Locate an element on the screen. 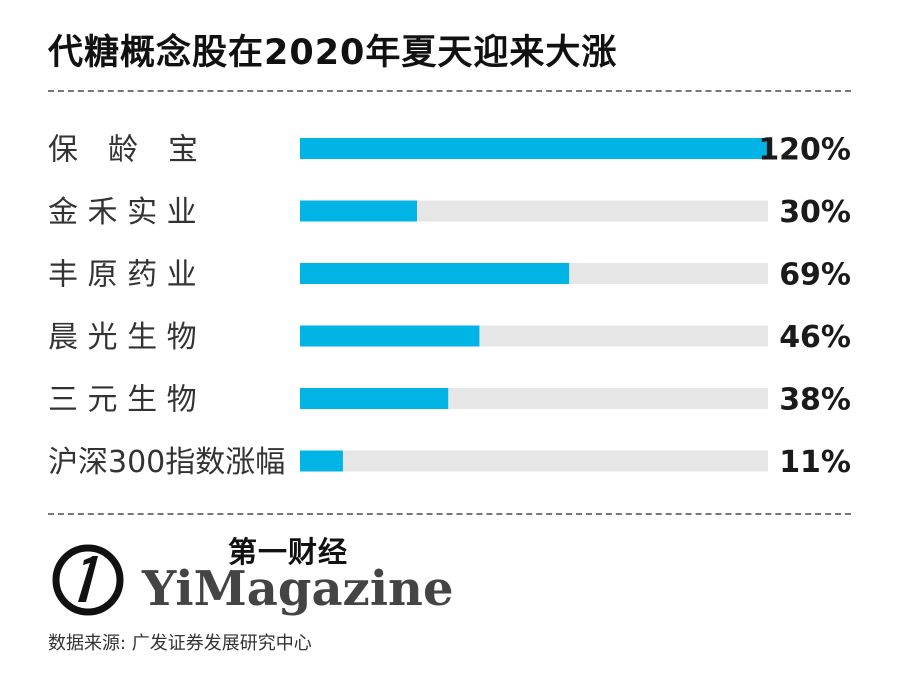  category-label: 沪深300指数涨幅 is located at coordinates (166, 462).